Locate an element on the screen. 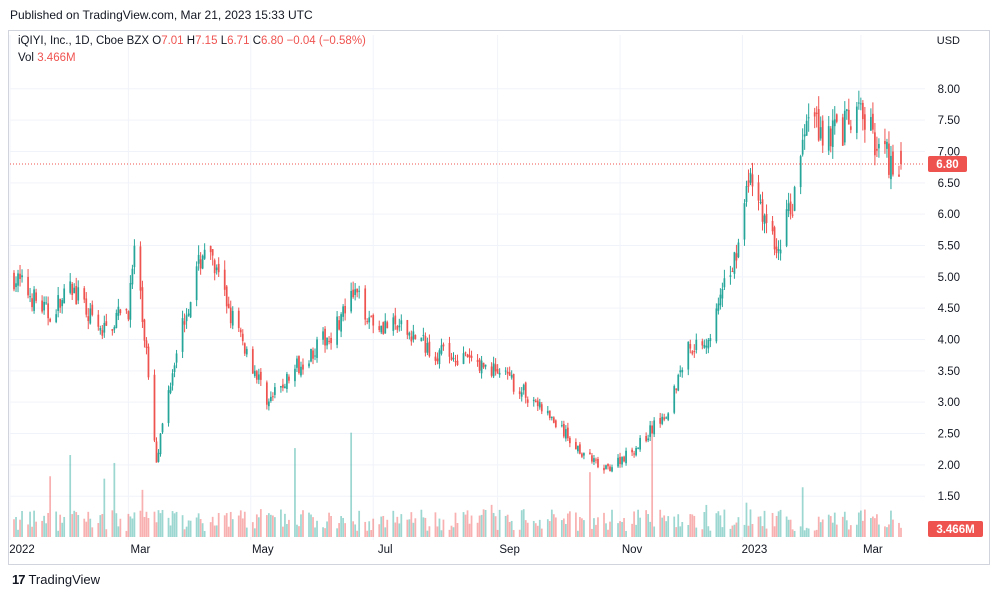  y-tick-label: 2.00 is located at coordinates (949, 466).